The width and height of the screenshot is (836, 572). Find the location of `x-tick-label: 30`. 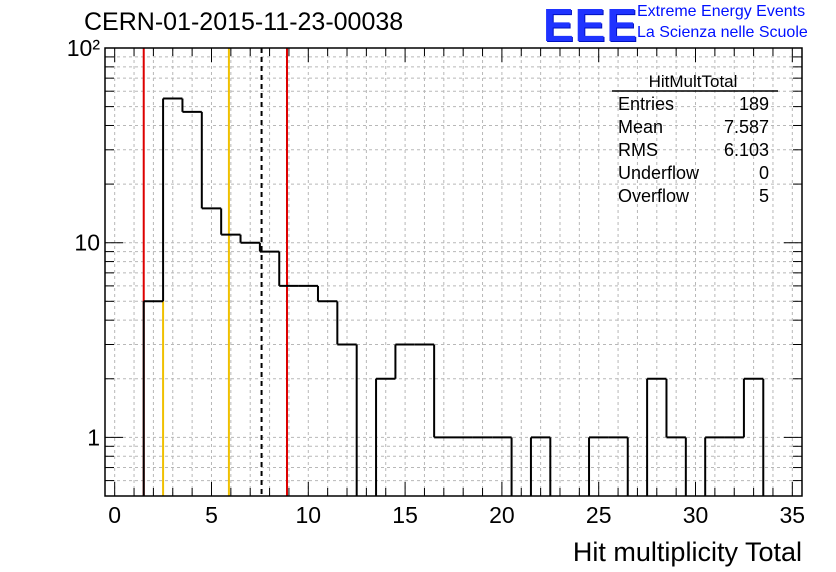

x-tick-label: 30 is located at coordinates (696, 515).